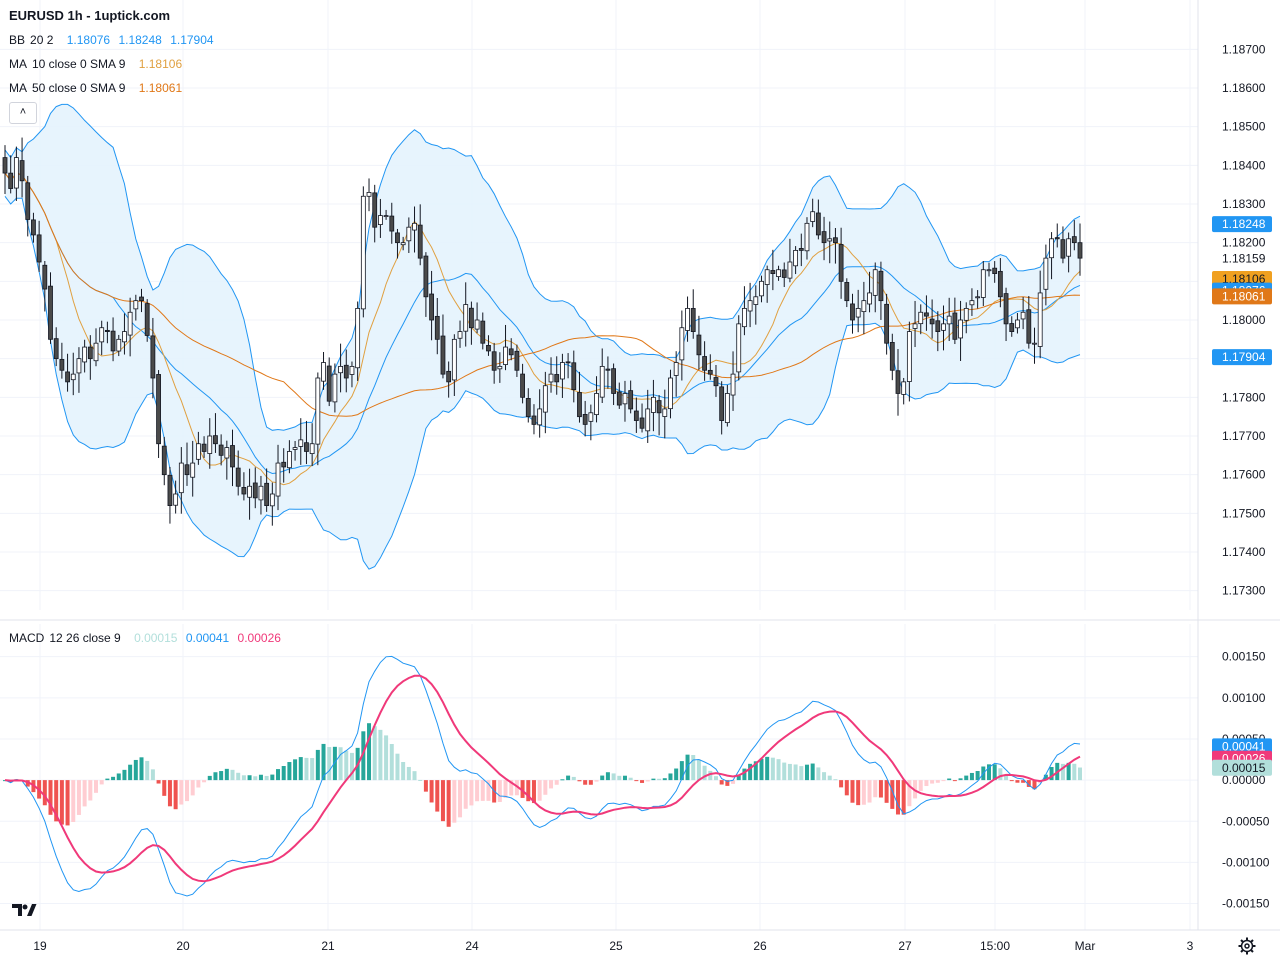  Describe the element at coordinates (1085, 946) in the screenshot. I see `time-tick-label: Mar` at that location.